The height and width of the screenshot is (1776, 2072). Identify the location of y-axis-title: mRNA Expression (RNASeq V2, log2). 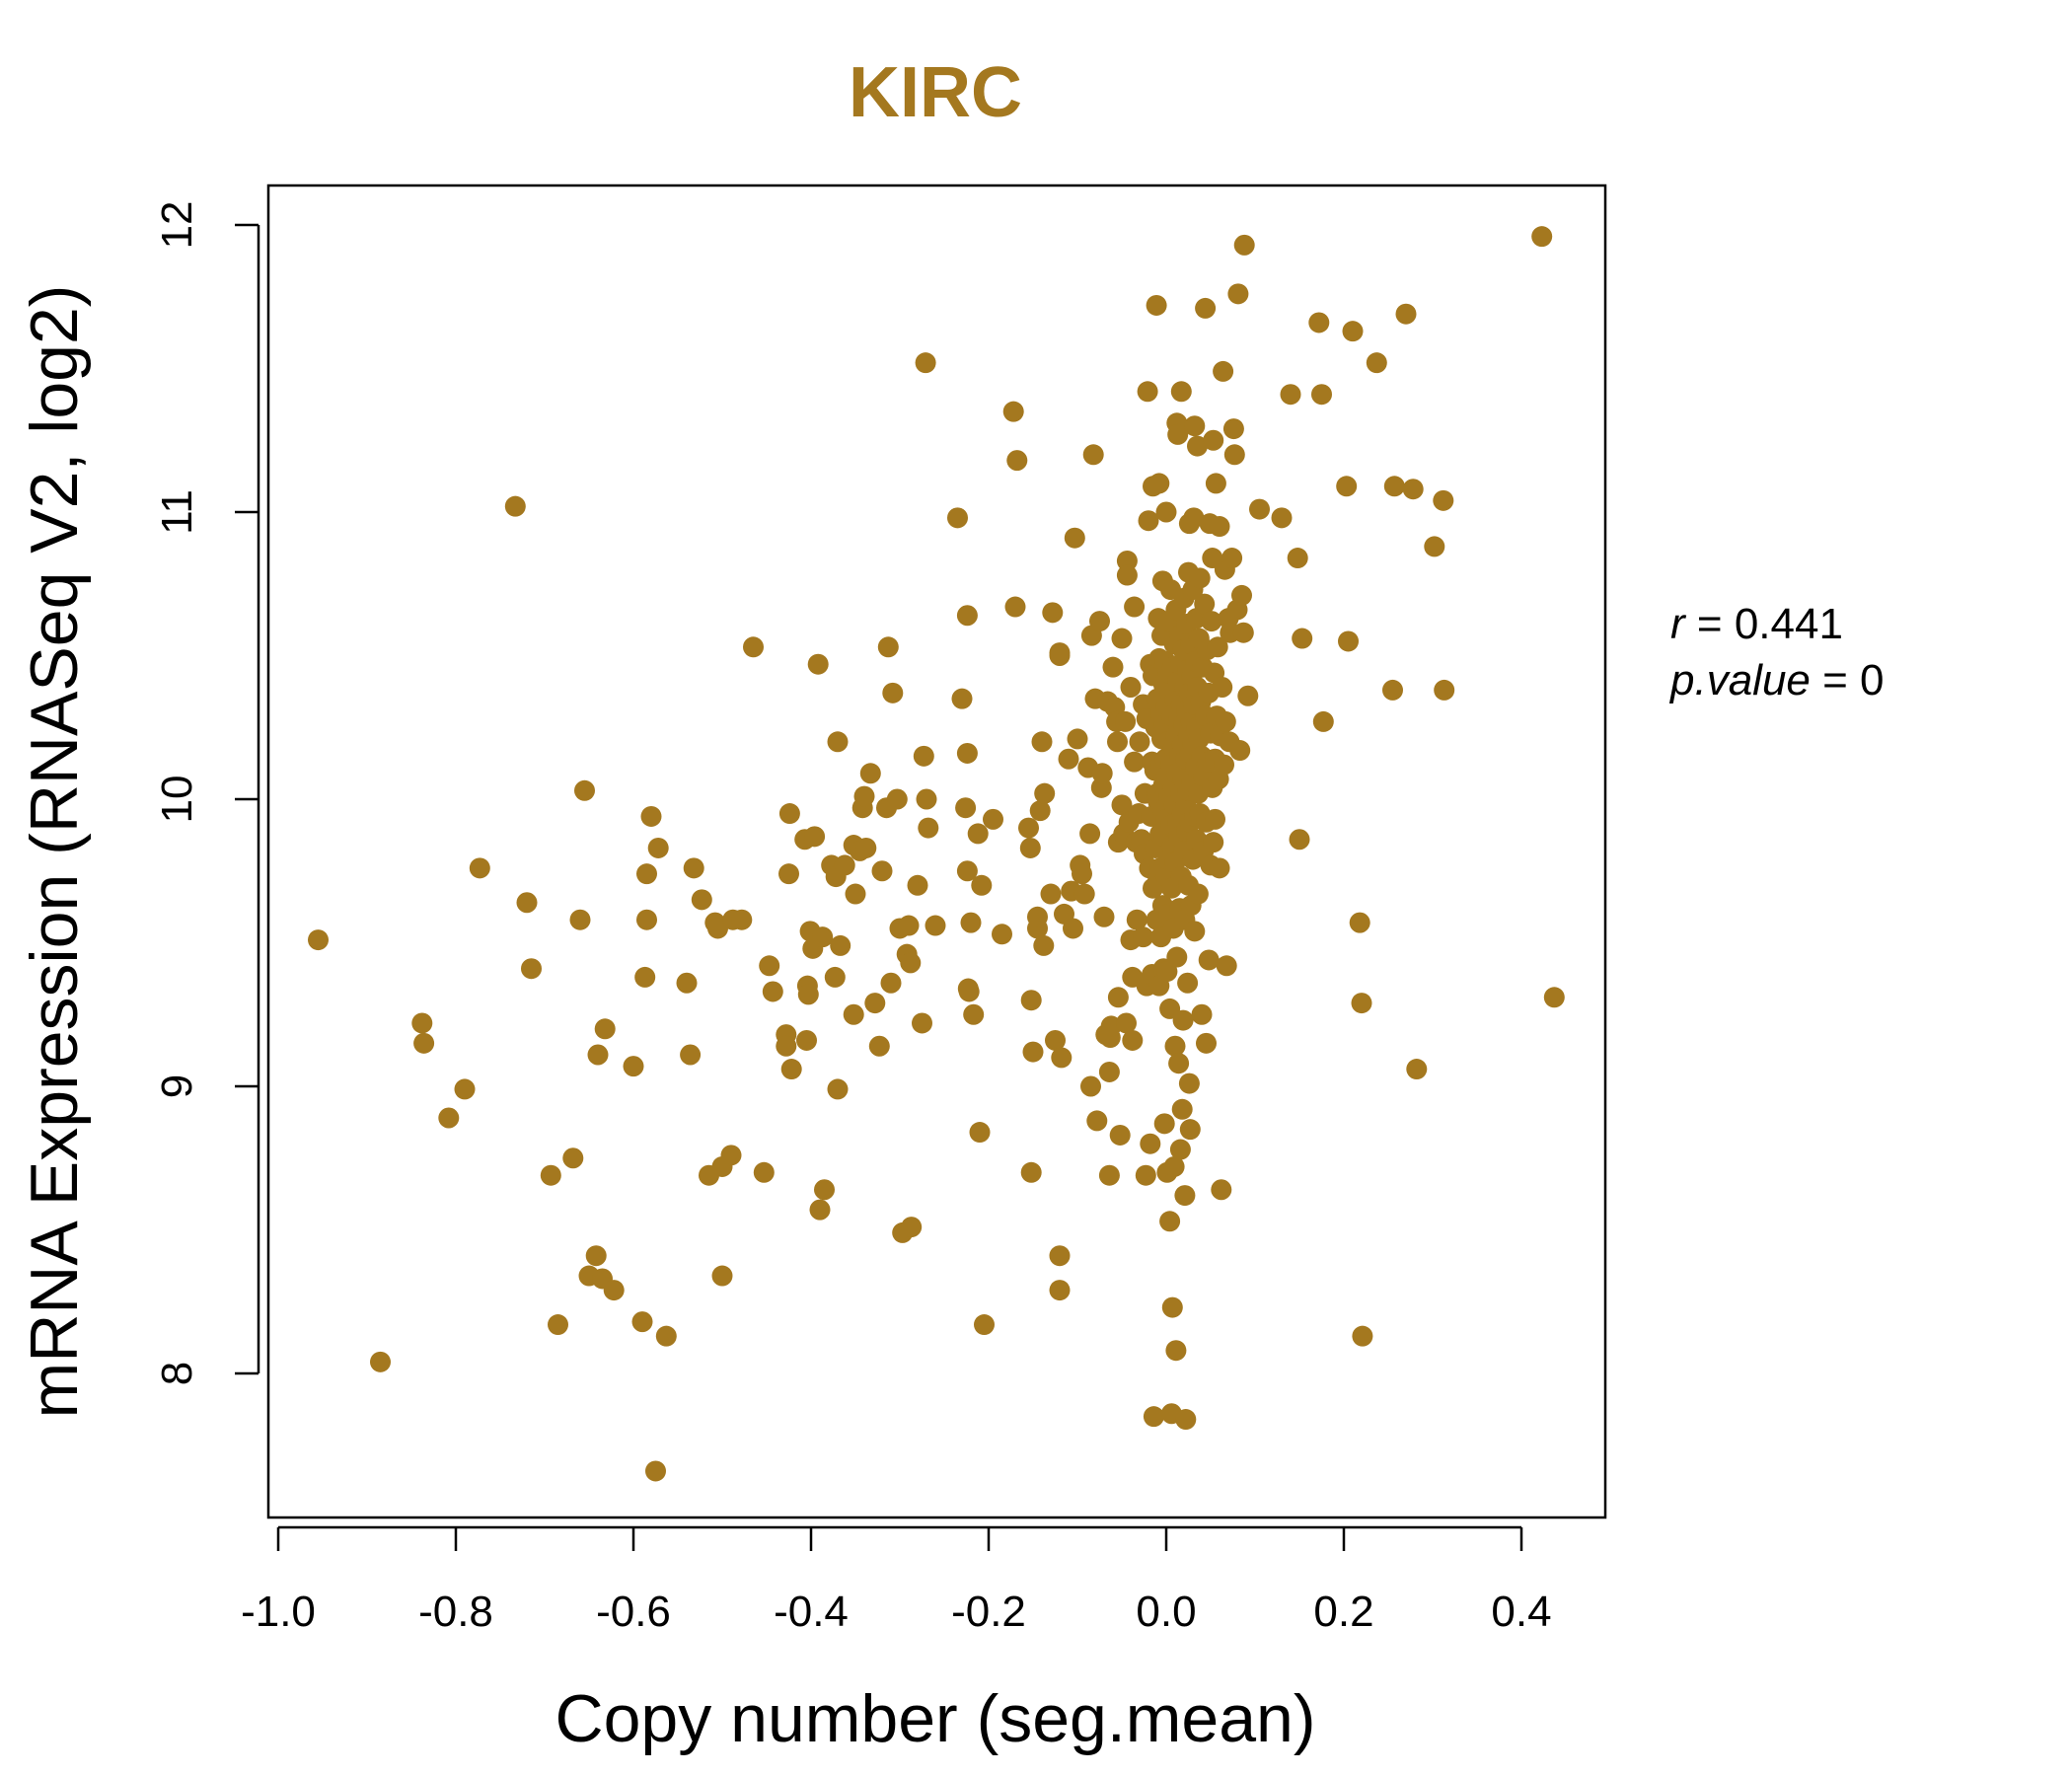
(55, 852).